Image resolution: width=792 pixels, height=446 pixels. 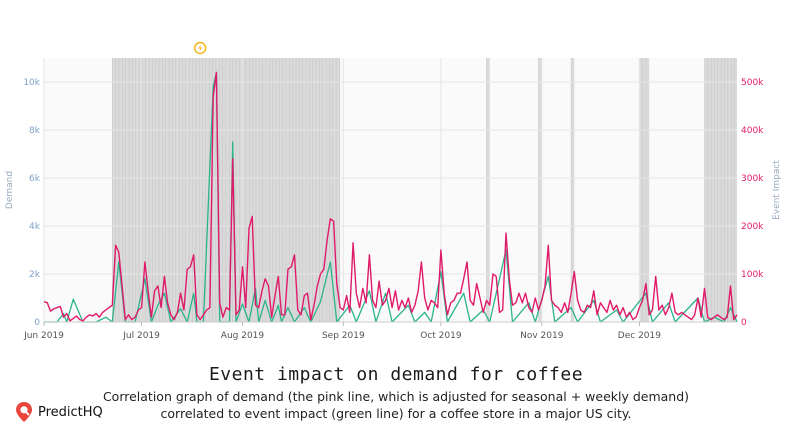 I want to click on y-axis-label: Demand, so click(x=10, y=190).